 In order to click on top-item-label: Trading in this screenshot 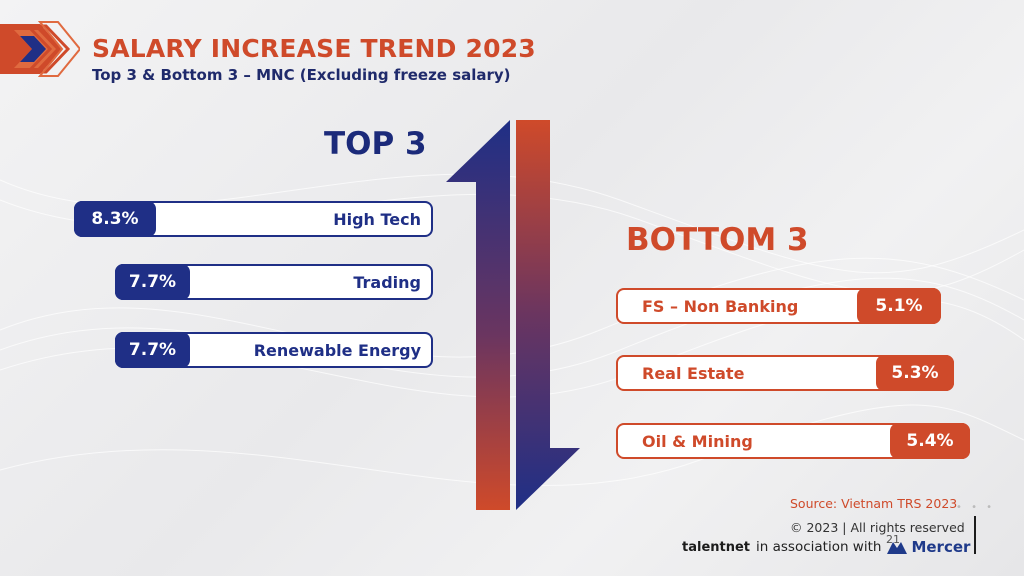, I will do `click(387, 282)`.